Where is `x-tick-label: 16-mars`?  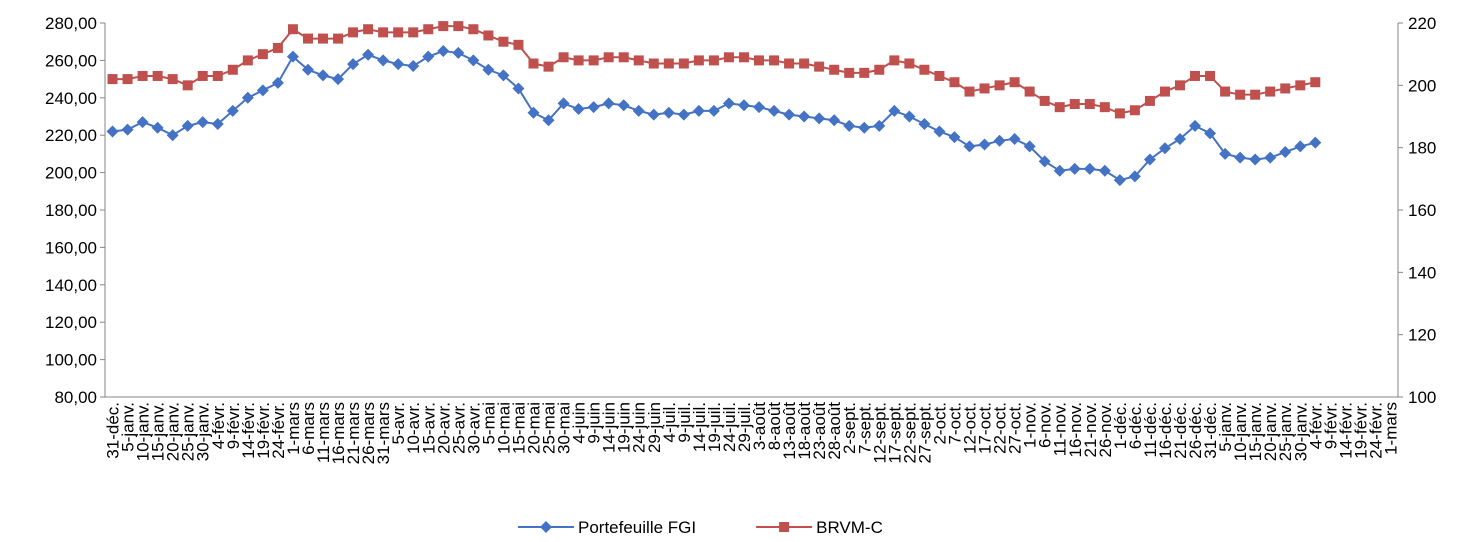
x-tick-label: 16-mars is located at coordinates (338, 433).